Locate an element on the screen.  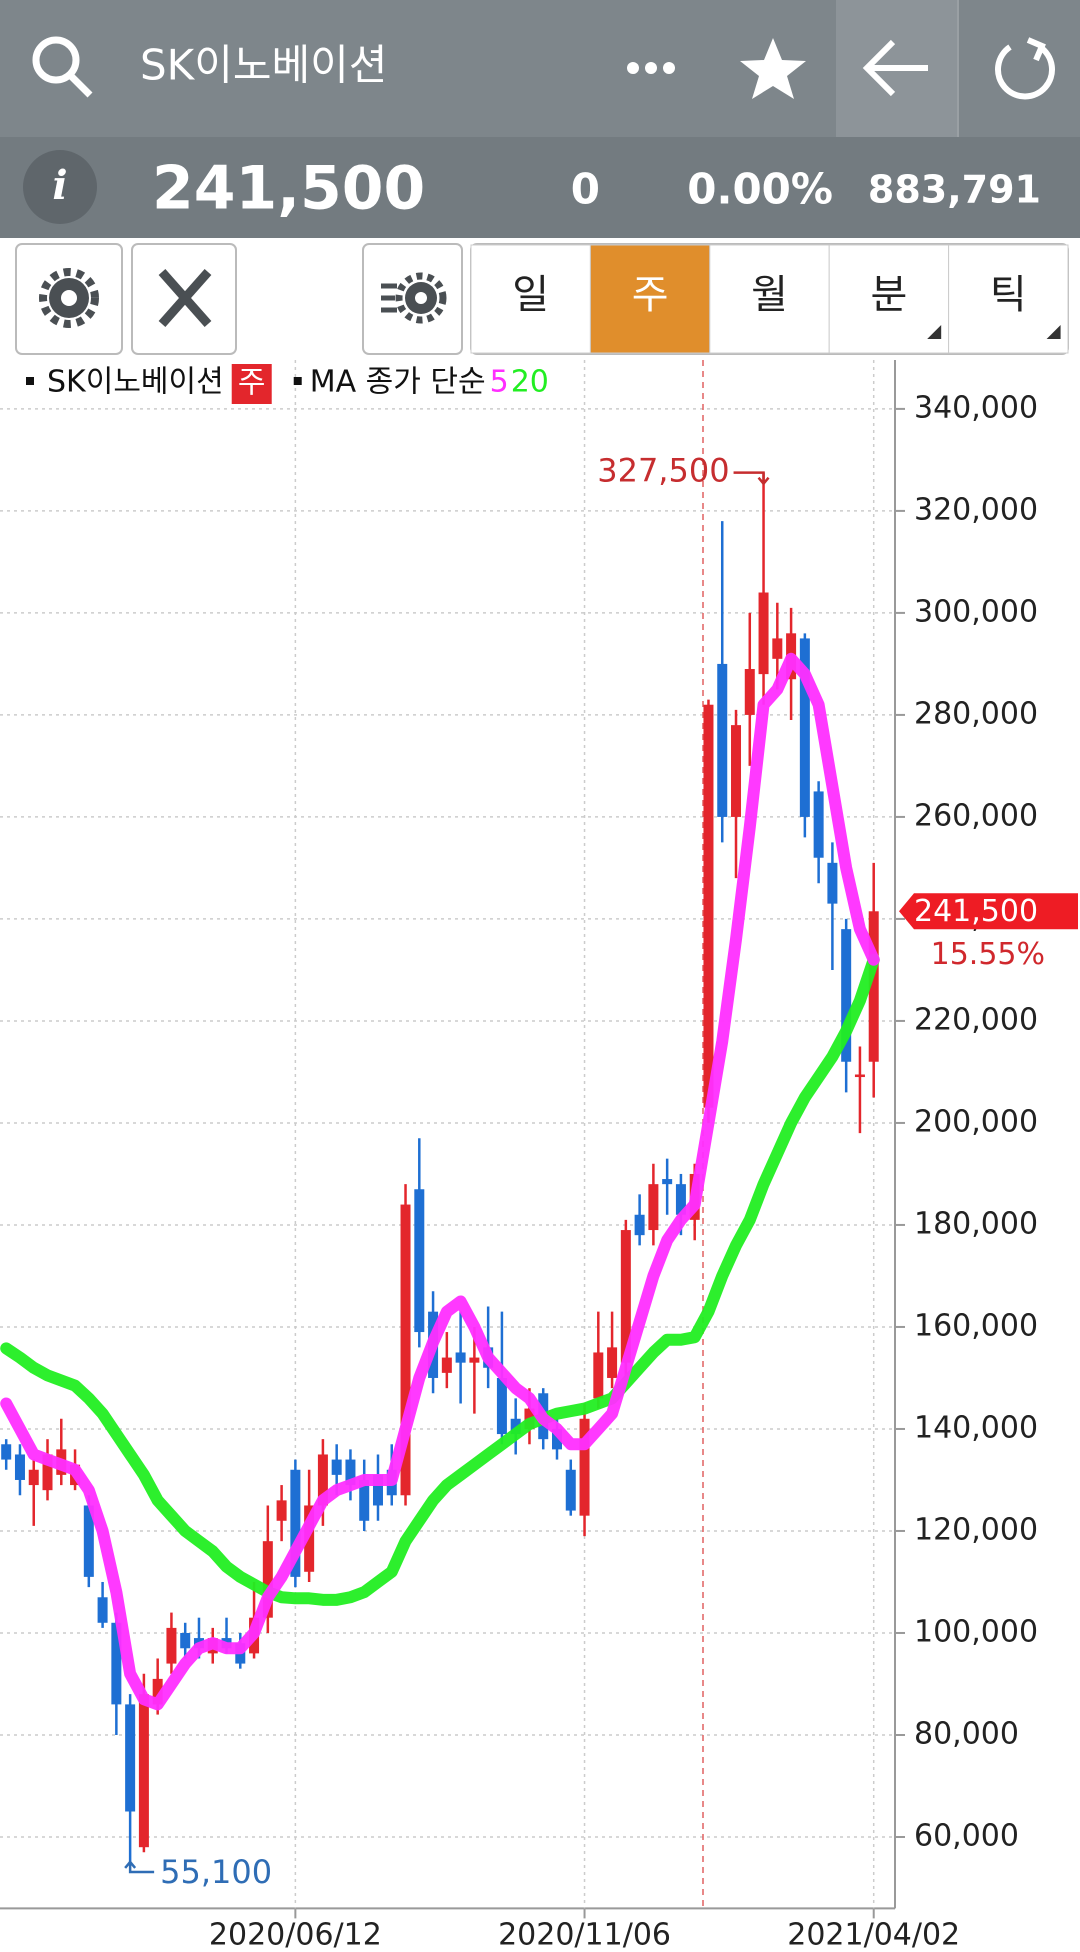
low-arrow is located at coordinates (139, 1867).